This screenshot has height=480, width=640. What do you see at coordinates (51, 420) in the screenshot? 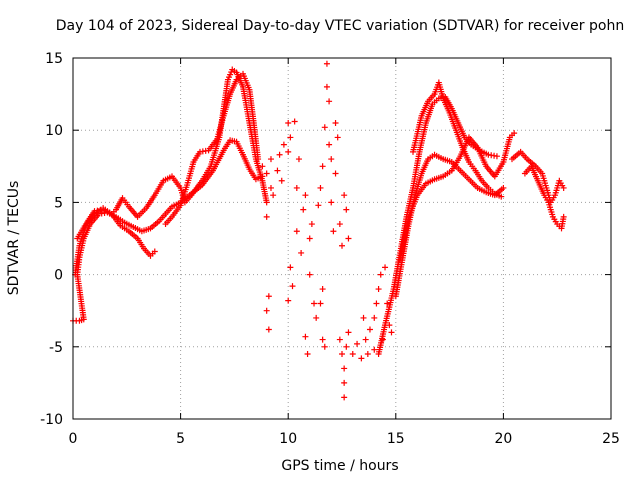
I see `y-tick-label: -10` at bounding box center [51, 420].